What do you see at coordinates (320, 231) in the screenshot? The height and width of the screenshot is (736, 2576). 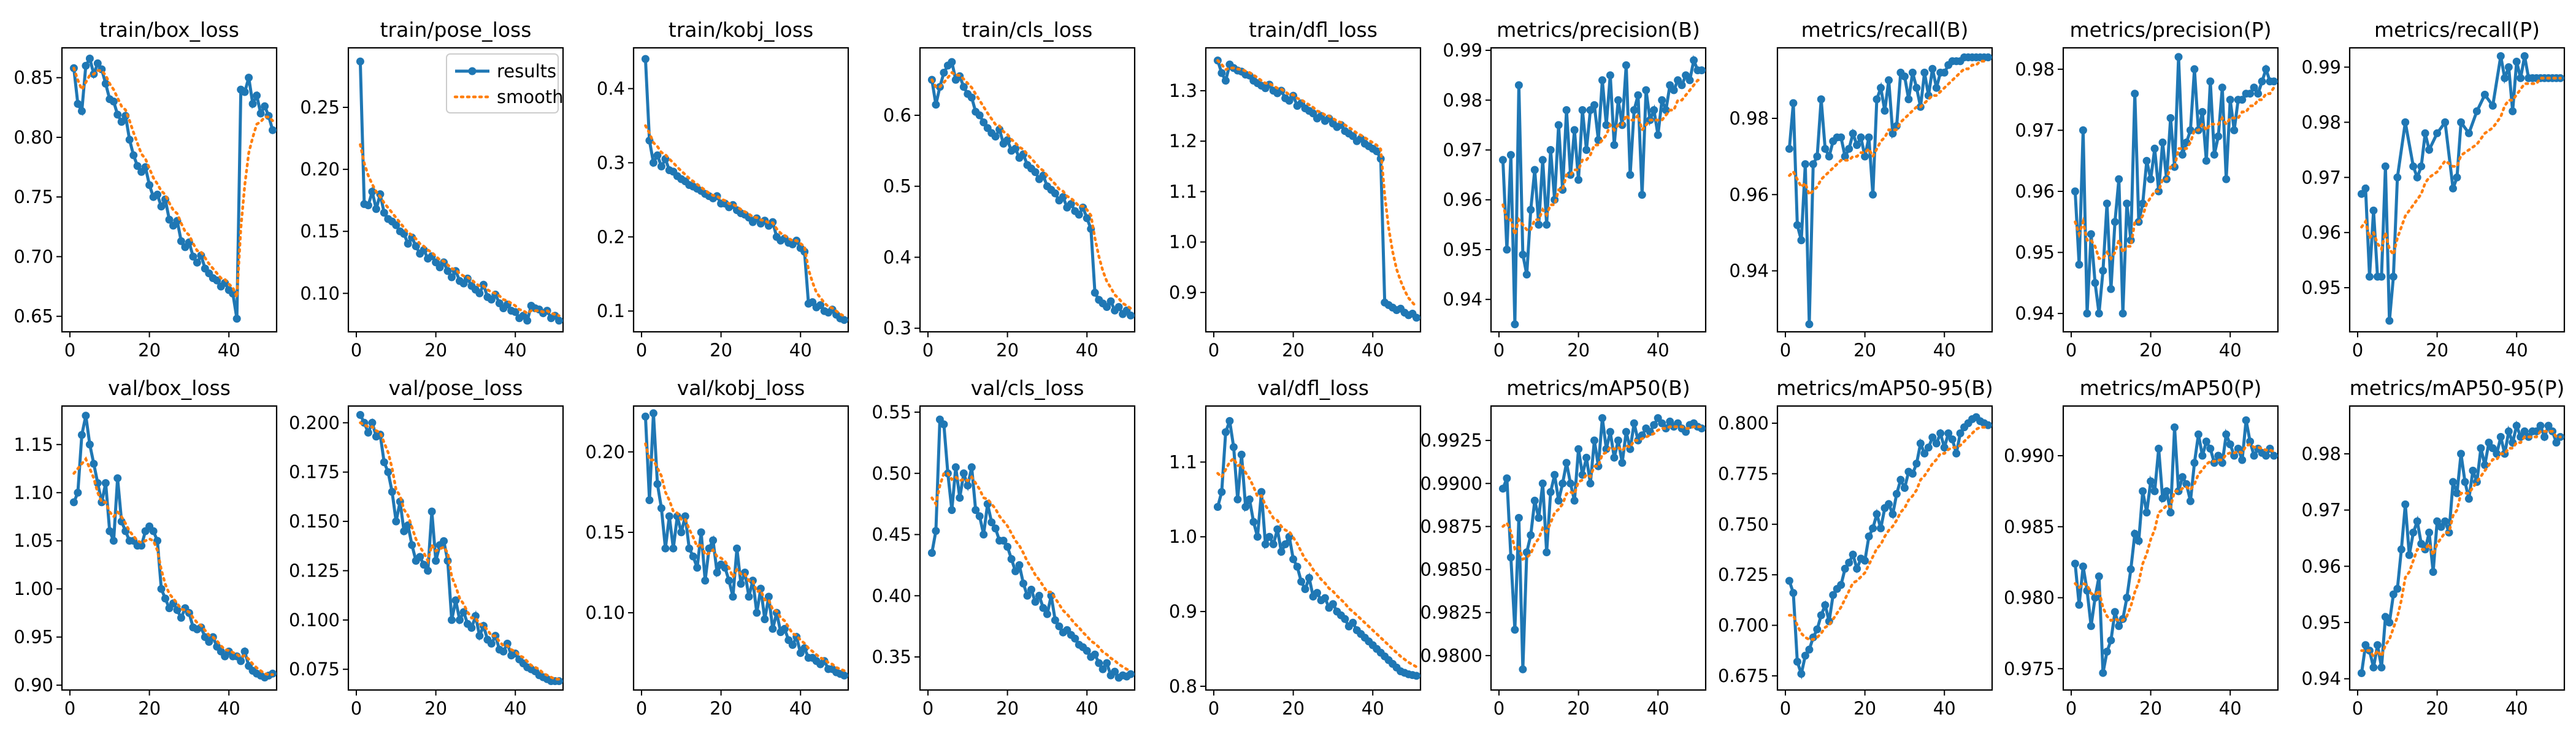 I see `y-tick-label: 0.15` at bounding box center [320, 231].